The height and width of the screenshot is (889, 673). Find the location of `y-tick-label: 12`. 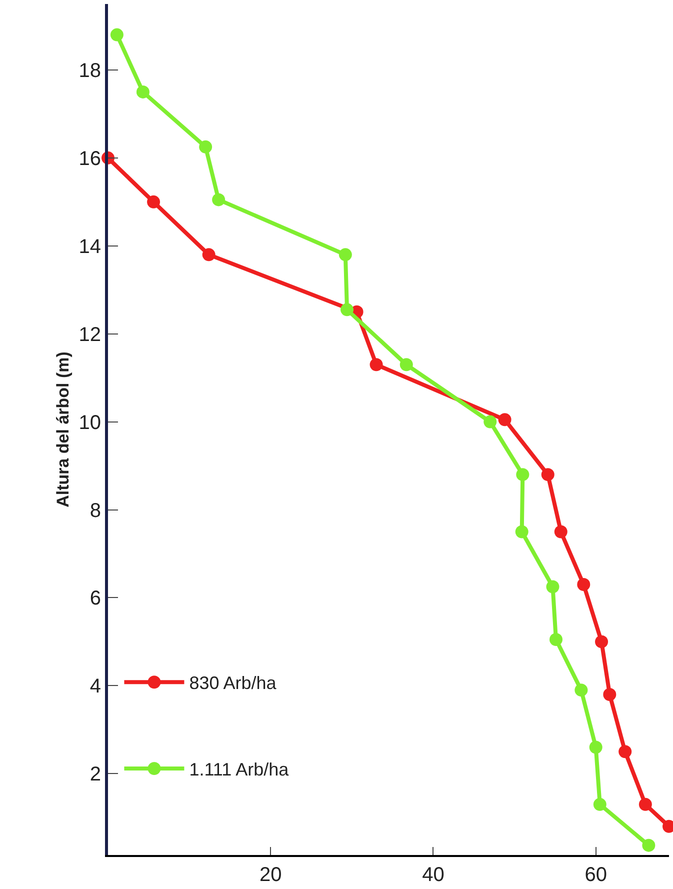

y-tick-label: 12 is located at coordinates (89, 335).